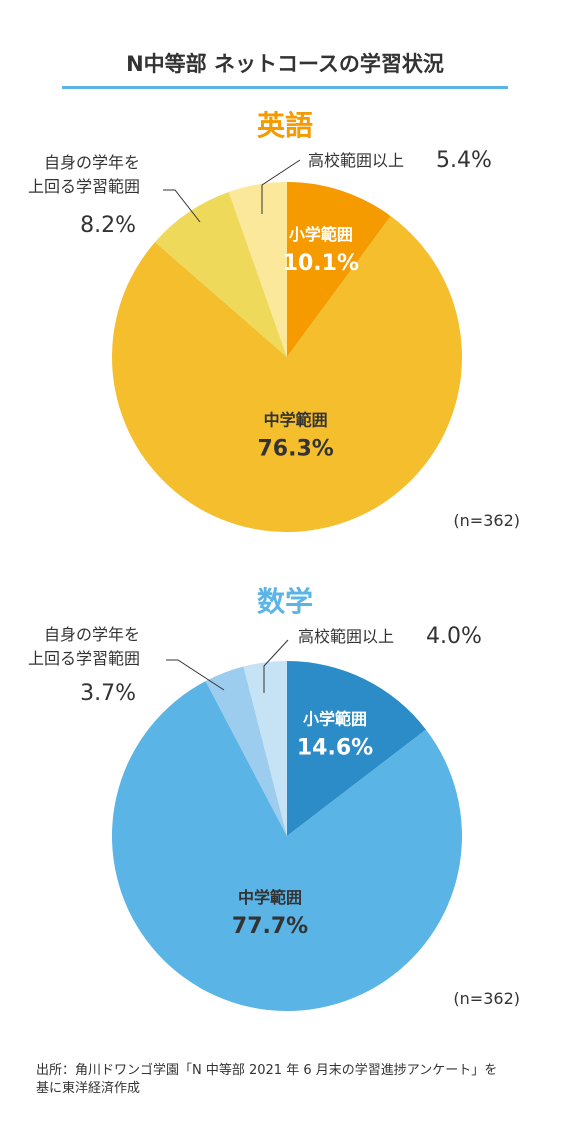 The width and height of the screenshot is (570, 1131). What do you see at coordinates (108, 225) in the screenshot?
I see `slice-value-2: 8.2%` at bounding box center [108, 225].